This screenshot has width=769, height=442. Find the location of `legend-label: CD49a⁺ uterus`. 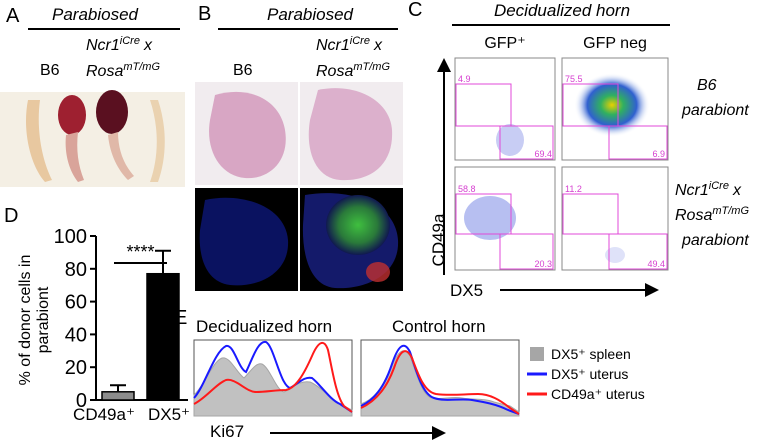

legend-label: CD49a⁺ uterus is located at coordinates (598, 394).